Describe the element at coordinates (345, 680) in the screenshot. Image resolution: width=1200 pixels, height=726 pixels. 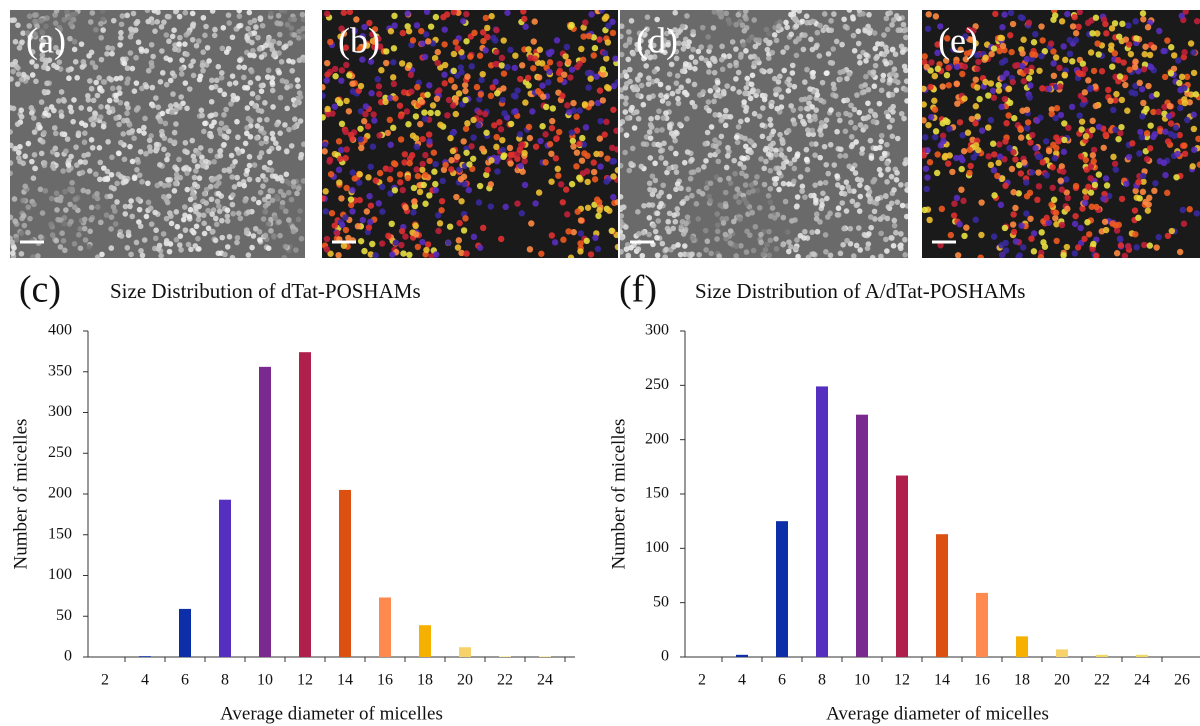
I see `x-tick-label: 14` at that location.